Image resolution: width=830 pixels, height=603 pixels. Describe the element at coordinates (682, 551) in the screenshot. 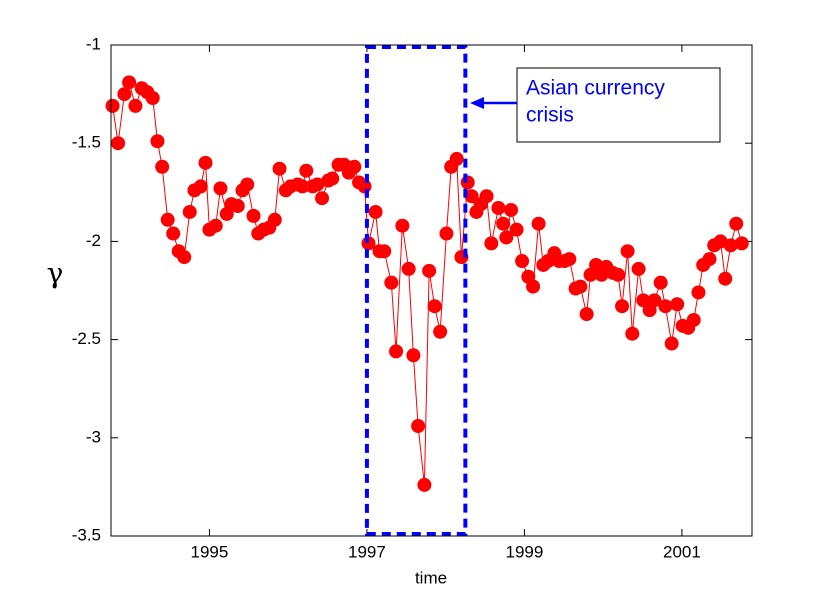

I see `x-tick-label: 2001` at that location.